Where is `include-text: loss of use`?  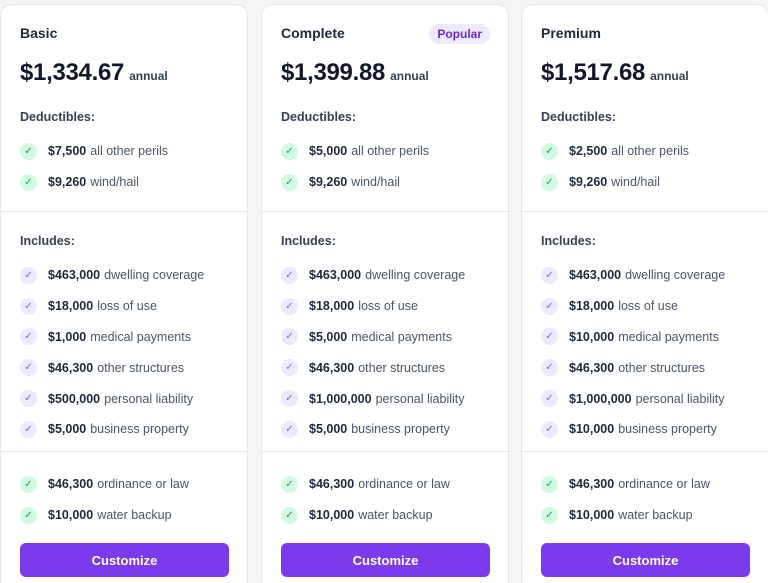 include-text: loss of use is located at coordinates (648, 306).